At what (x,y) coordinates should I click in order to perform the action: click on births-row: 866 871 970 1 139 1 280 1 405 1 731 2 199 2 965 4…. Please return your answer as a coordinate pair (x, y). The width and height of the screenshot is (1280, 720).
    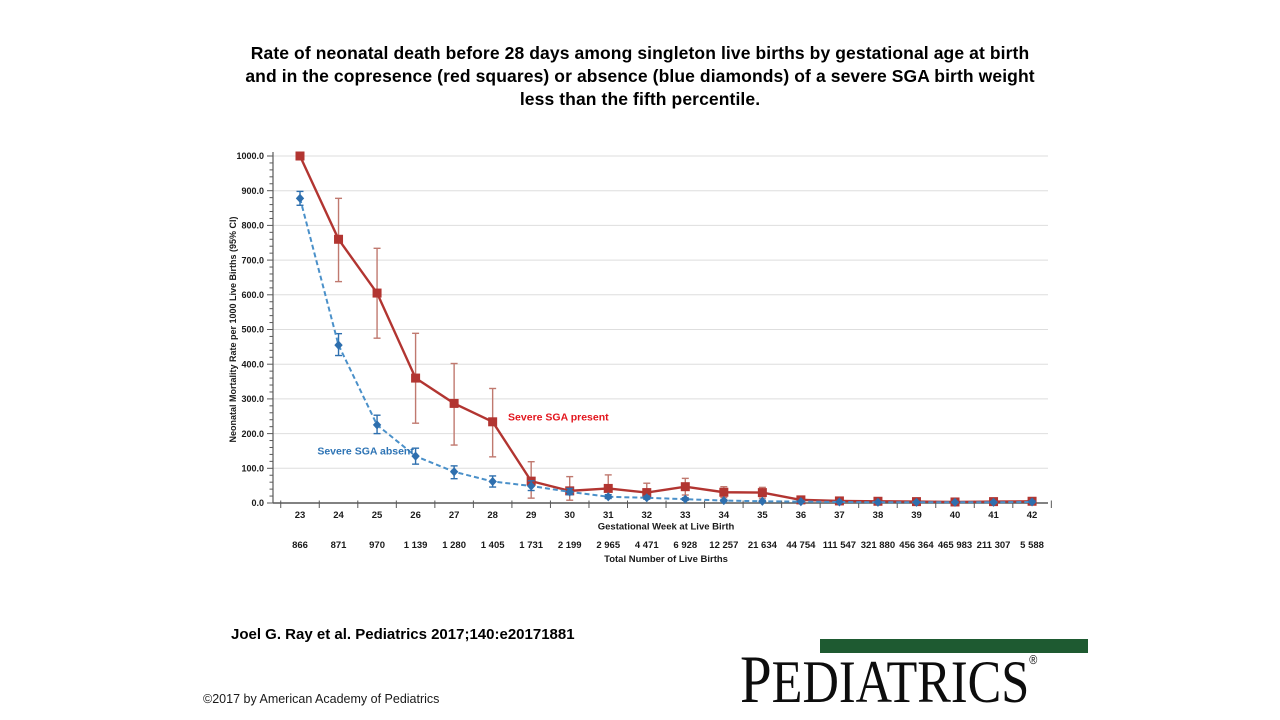
    Looking at the image, I should click on (668, 545).